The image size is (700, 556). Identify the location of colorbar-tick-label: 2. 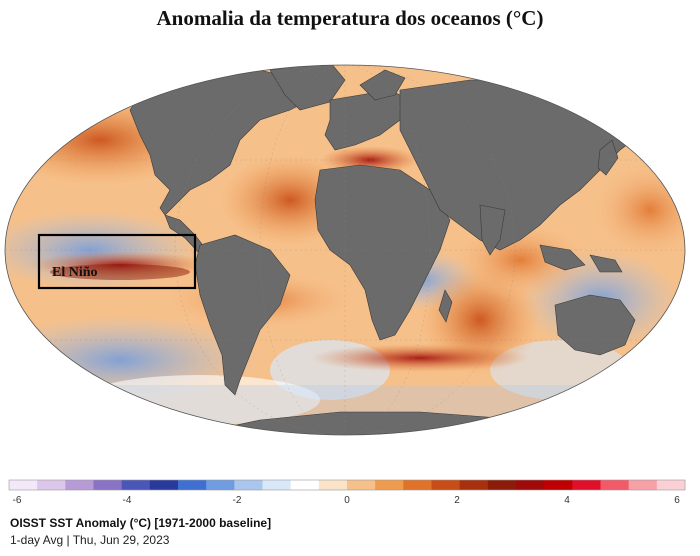
(457, 500).